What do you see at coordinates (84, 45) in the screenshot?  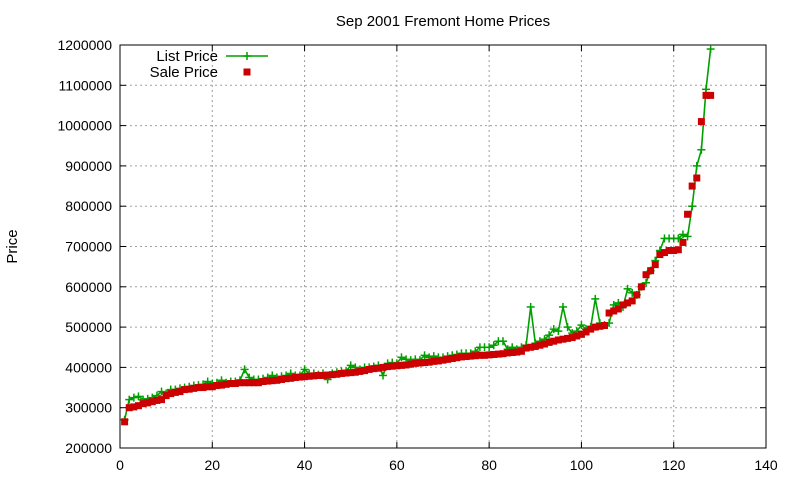 I see `y-tick-label: 1200000` at bounding box center [84, 45].